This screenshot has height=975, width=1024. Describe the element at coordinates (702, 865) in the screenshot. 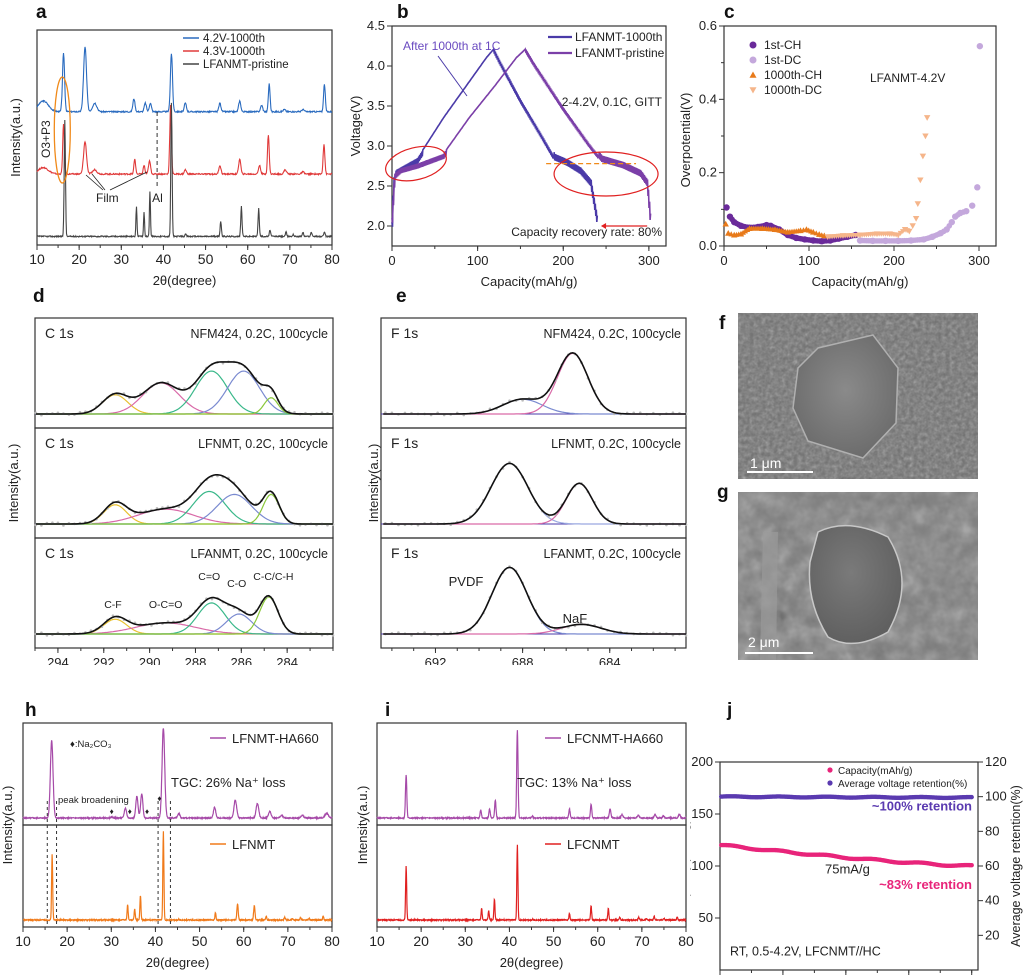

I see `y-tick-label-left: 100` at that location.